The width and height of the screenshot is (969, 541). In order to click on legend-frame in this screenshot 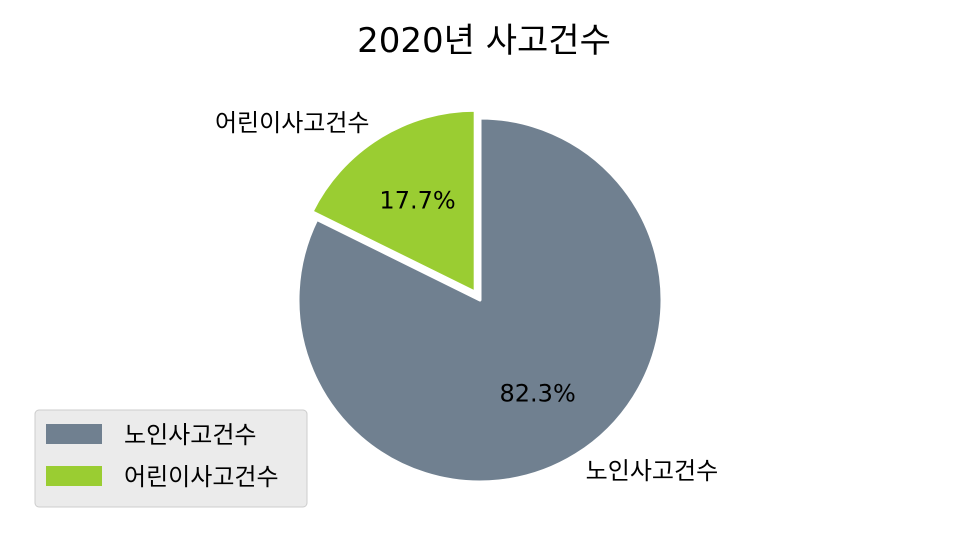, I will do `click(171, 458)`.